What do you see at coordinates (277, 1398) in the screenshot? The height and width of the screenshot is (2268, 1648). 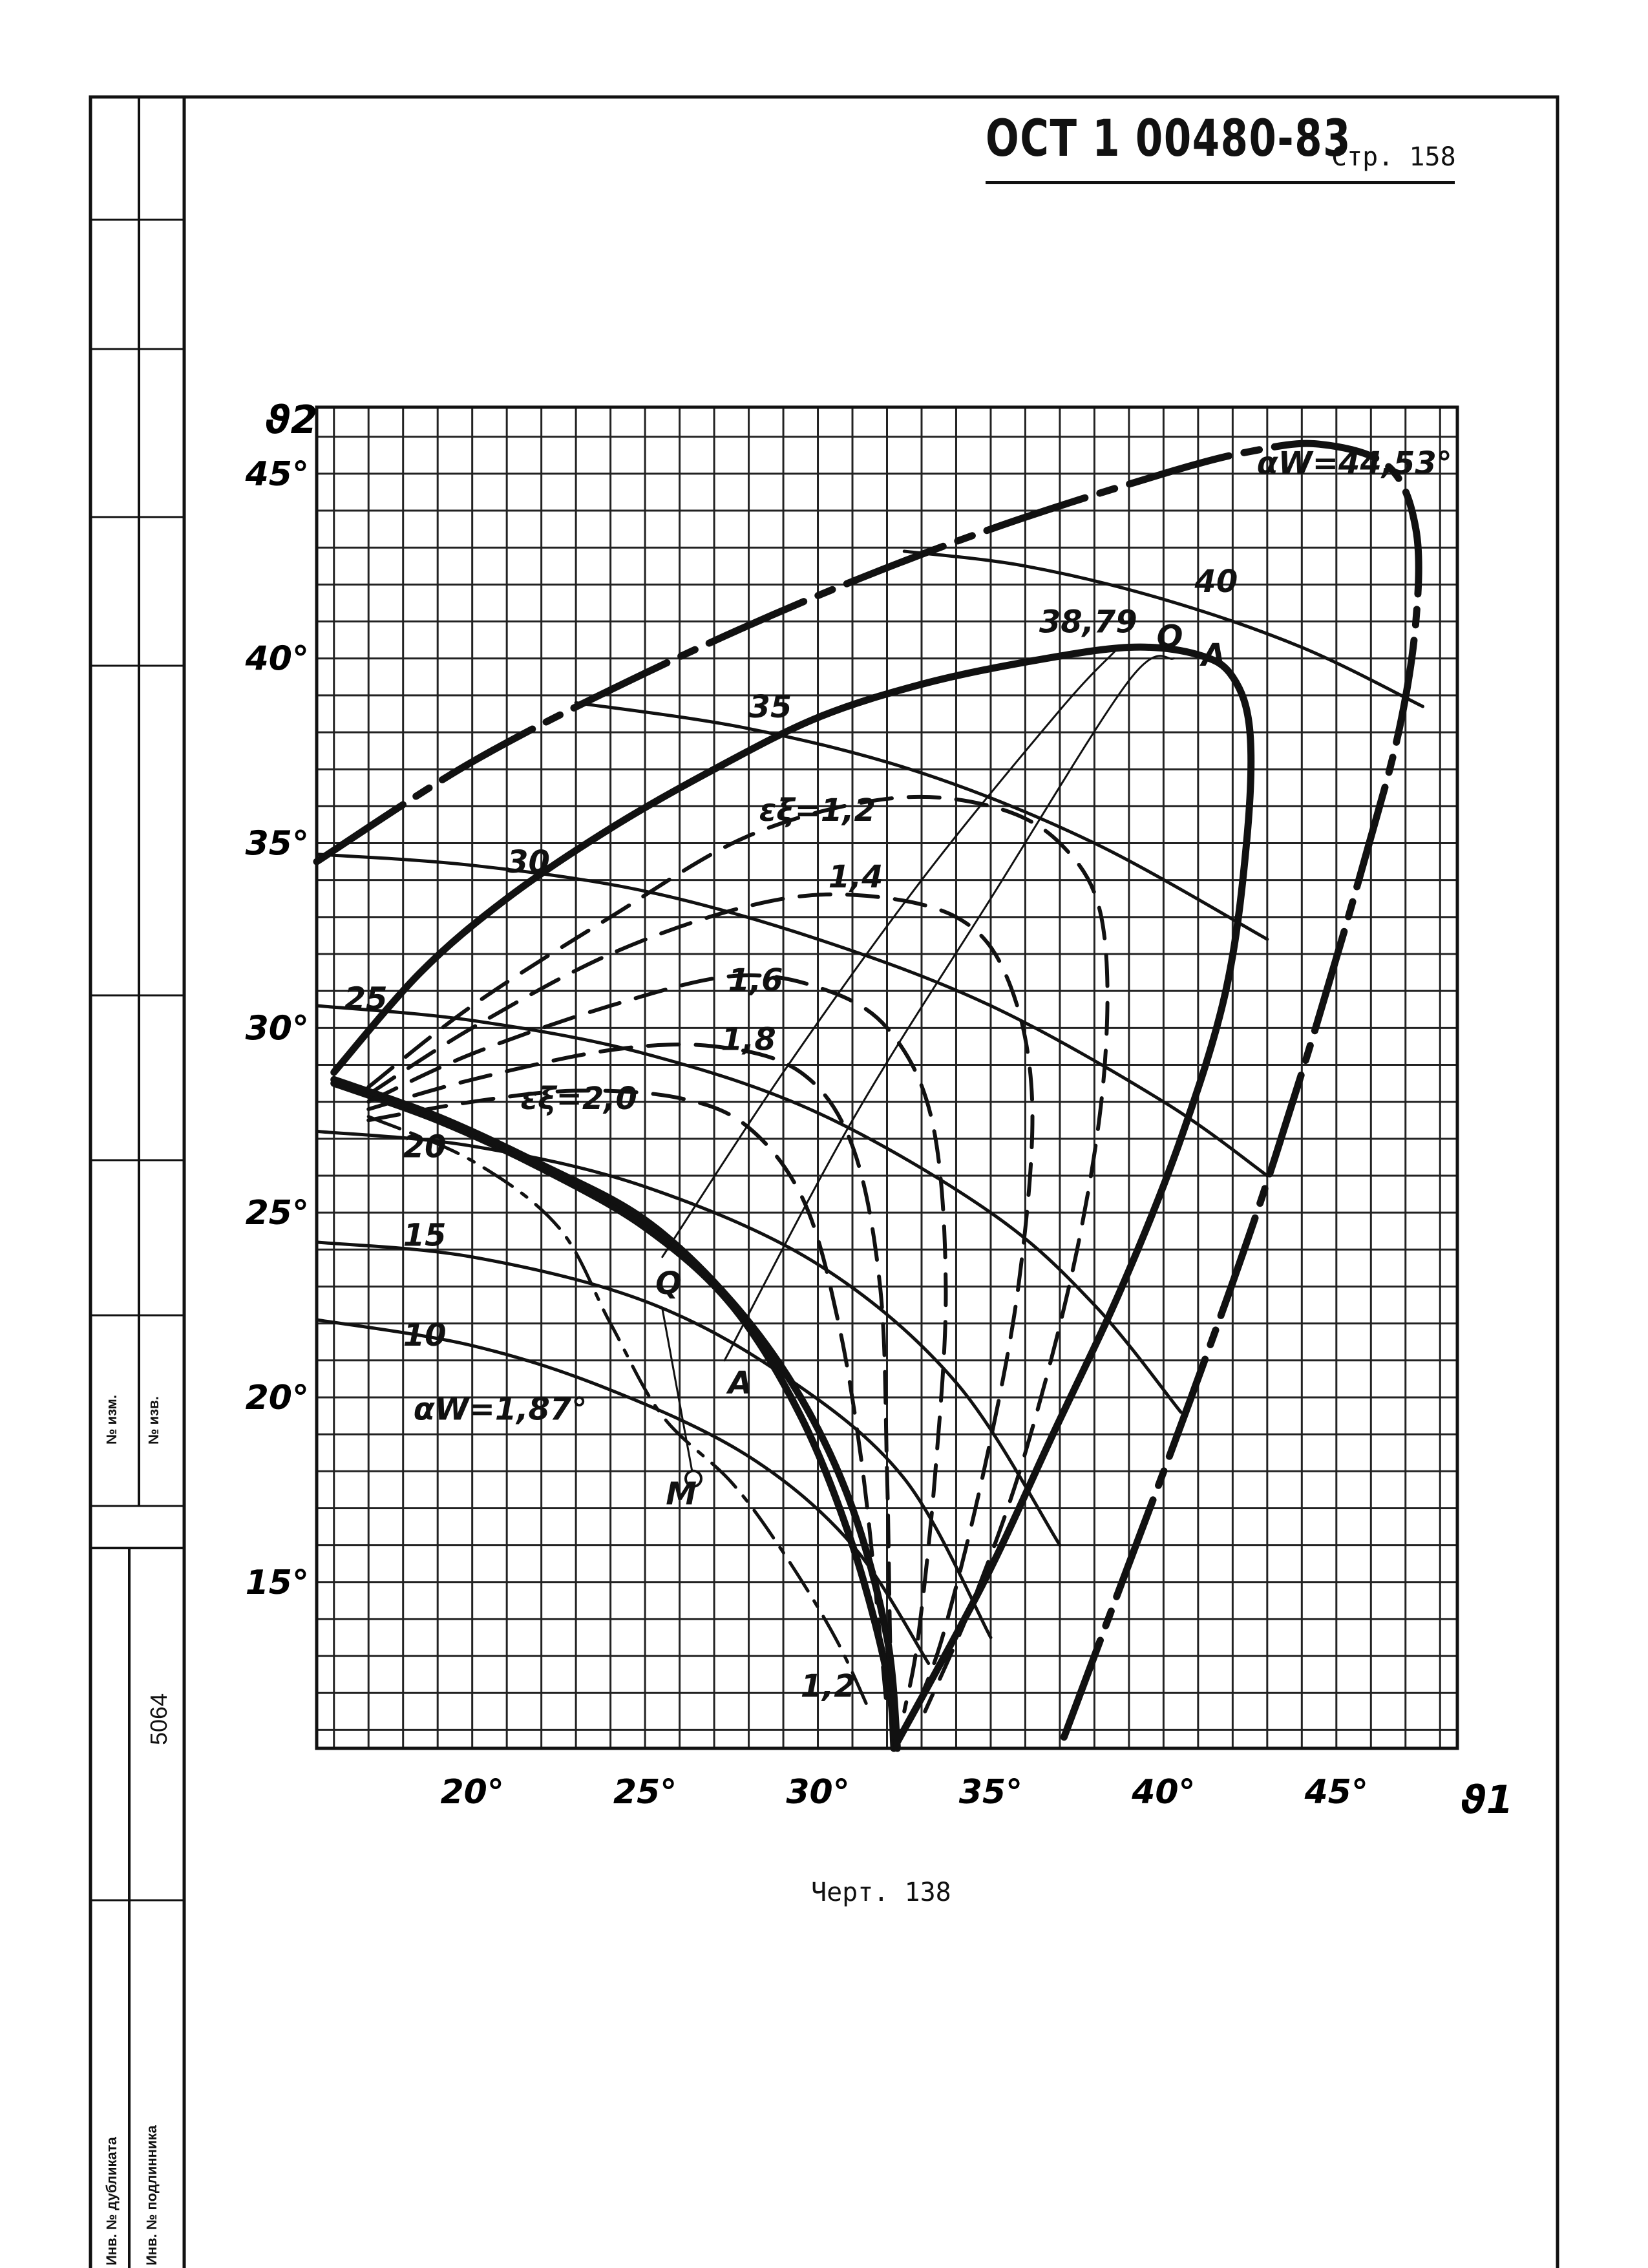 I see `y-tick-label: 20°` at bounding box center [277, 1398].